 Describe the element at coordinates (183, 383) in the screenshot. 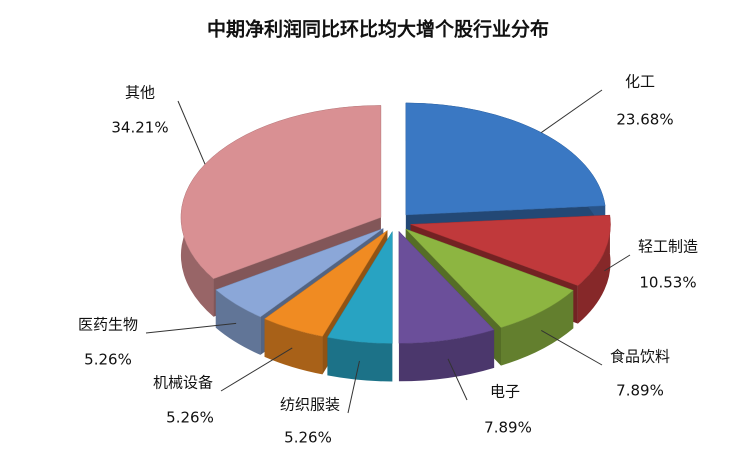

I see `category-label: 机械设备` at that location.